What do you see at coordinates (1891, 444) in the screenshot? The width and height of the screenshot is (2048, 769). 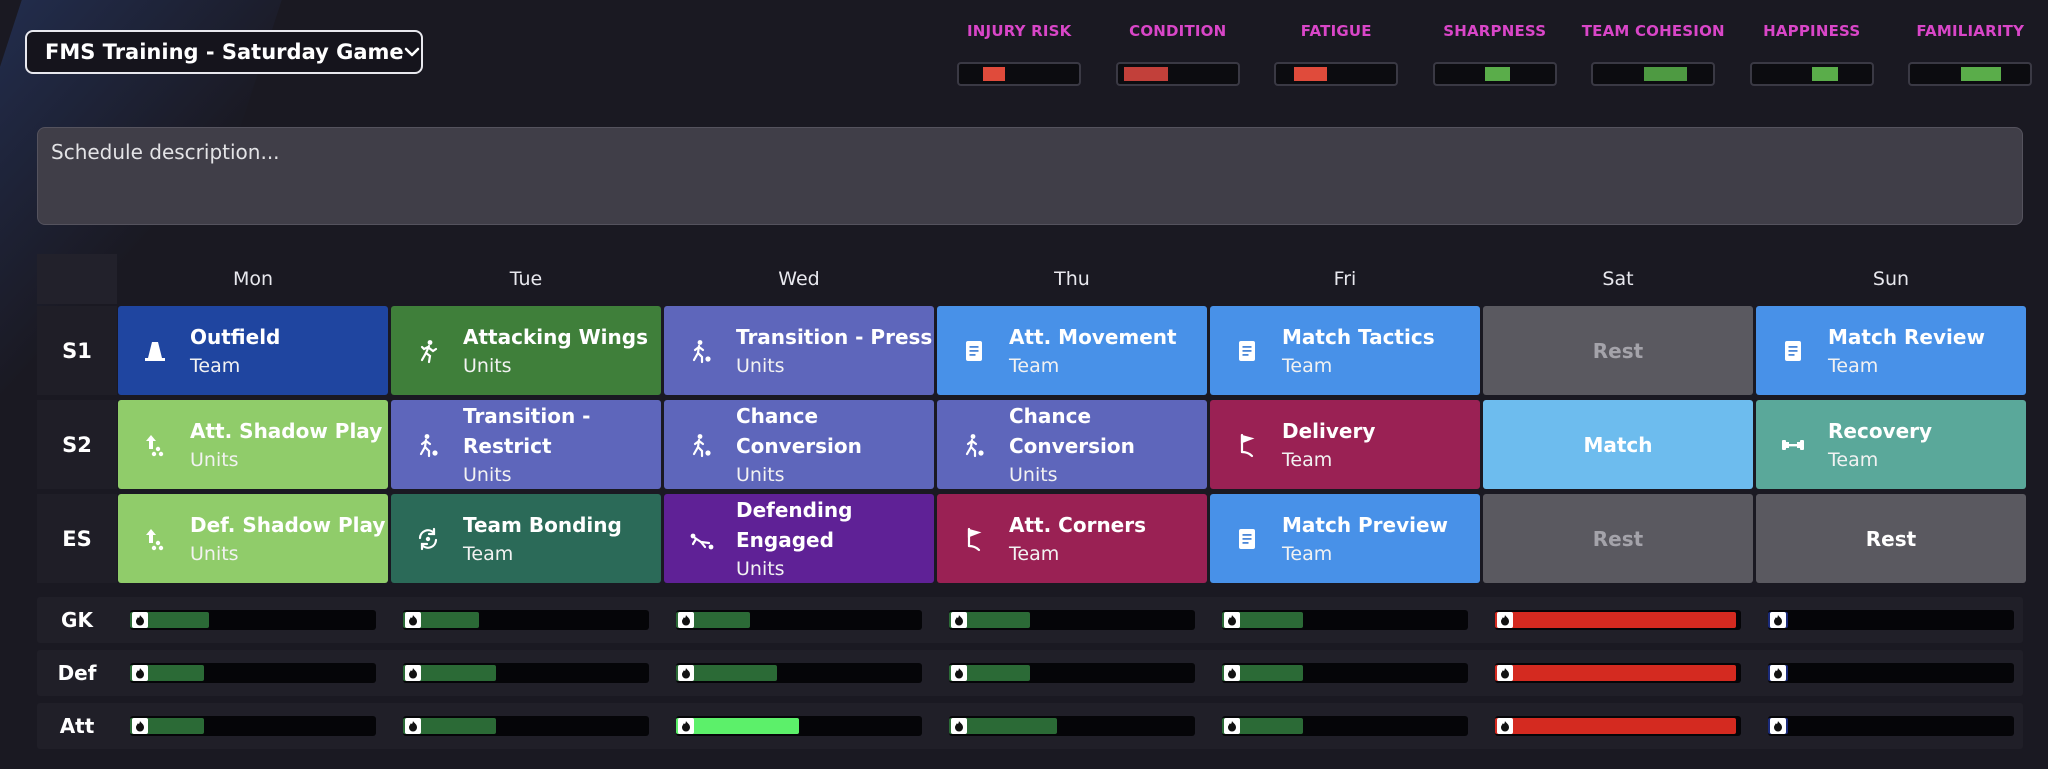 I see `session-card-sun-s2: Recovery Team` at bounding box center [1891, 444].